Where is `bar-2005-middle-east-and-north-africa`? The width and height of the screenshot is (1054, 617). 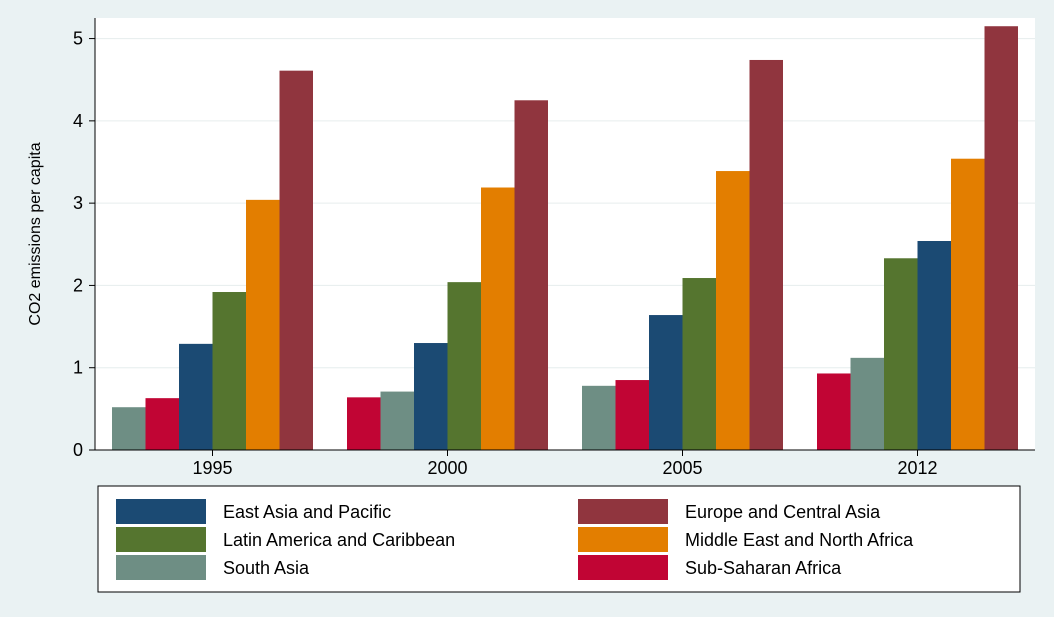
bar-2005-middle-east-and-north-africa is located at coordinates (733, 310).